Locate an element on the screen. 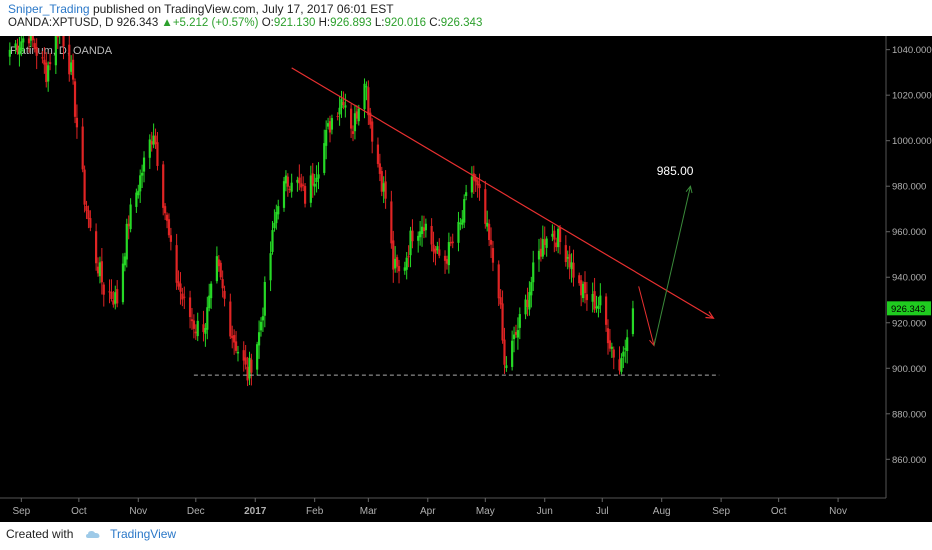  close-label: C: is located at coordinates (435, 23).